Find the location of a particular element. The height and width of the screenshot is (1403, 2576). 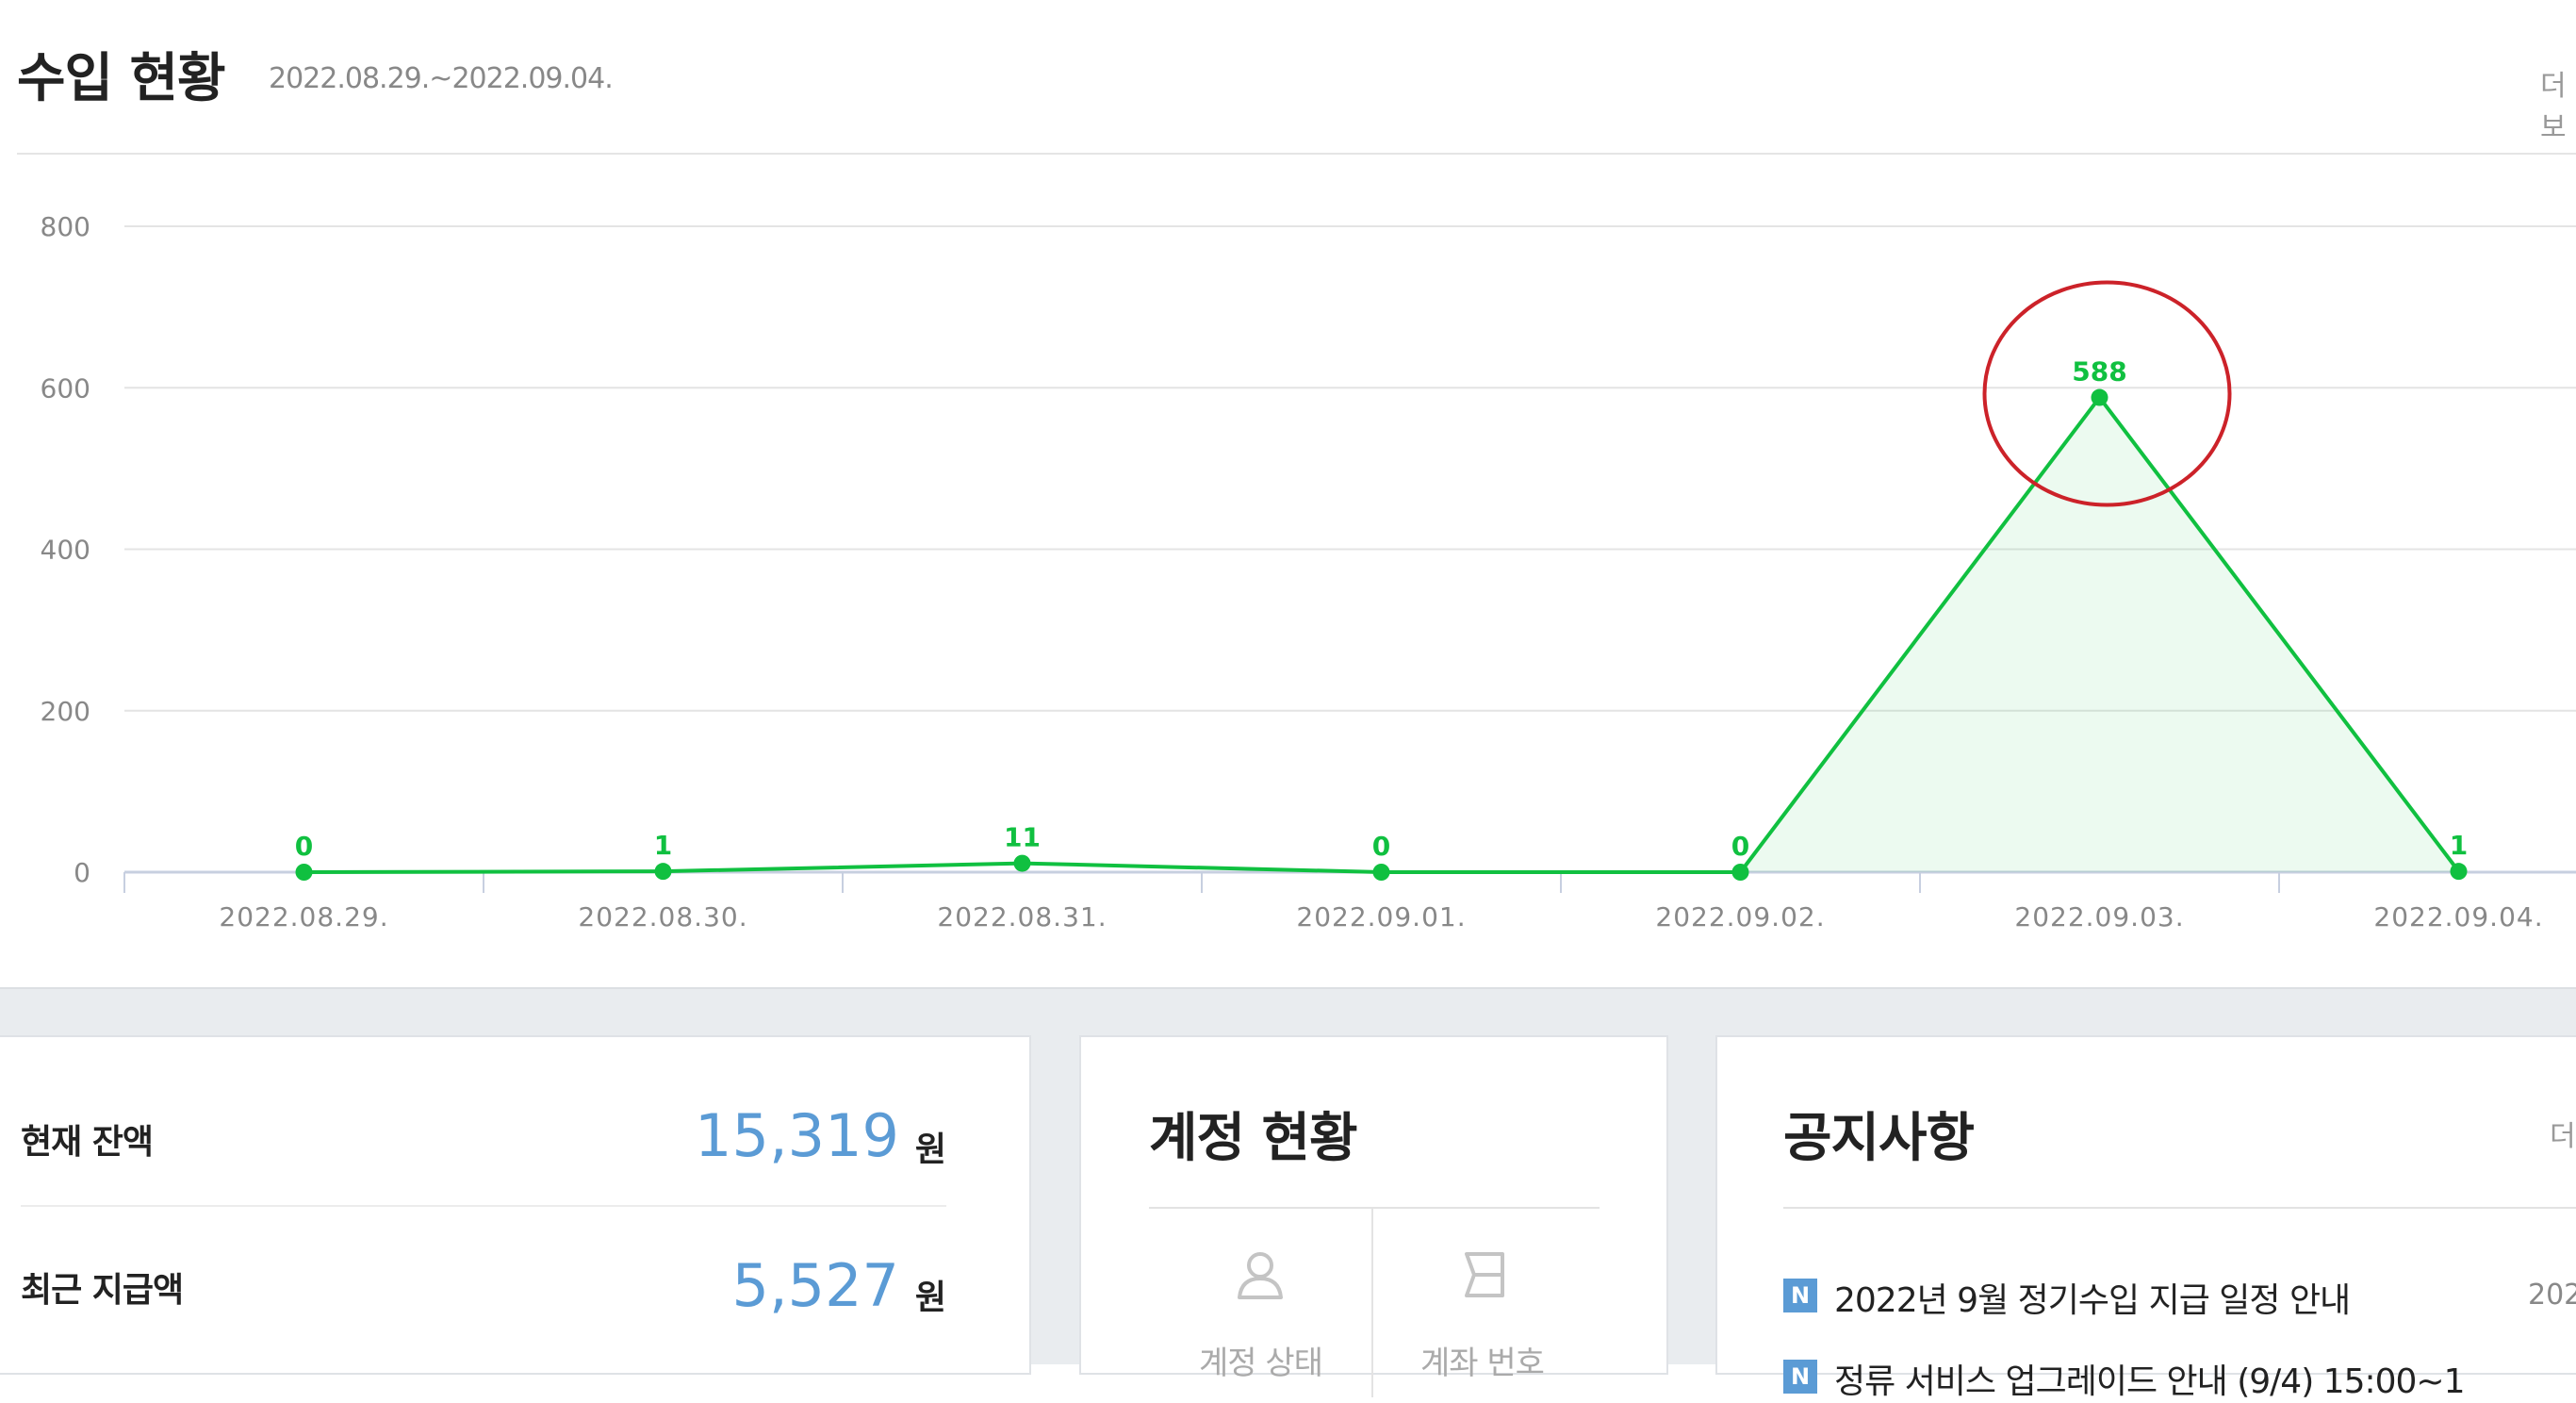

x-tick-label: 2022.08.30. is located at coordinates (662, 917).